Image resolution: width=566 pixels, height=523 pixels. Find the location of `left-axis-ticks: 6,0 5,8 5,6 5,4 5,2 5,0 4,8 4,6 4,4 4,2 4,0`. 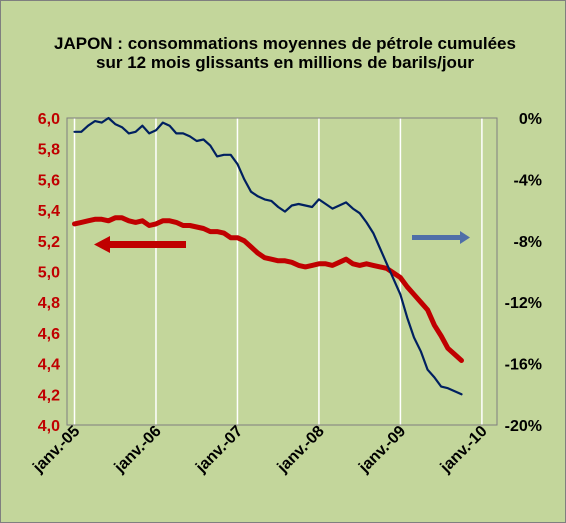

left-axis-ticks: 6,0 5,8 5,6 5,4 5,2 5,0 4,8 4,6 4,4 4,2 4,0 is located at coordinates (49, 273).